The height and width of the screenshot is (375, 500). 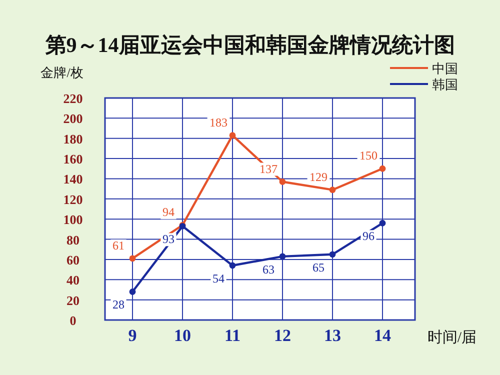 What do you see at coordinates (182, 335) in the screenshot?
I see `x-tick-label: 10` at bounding box center [182, 335].